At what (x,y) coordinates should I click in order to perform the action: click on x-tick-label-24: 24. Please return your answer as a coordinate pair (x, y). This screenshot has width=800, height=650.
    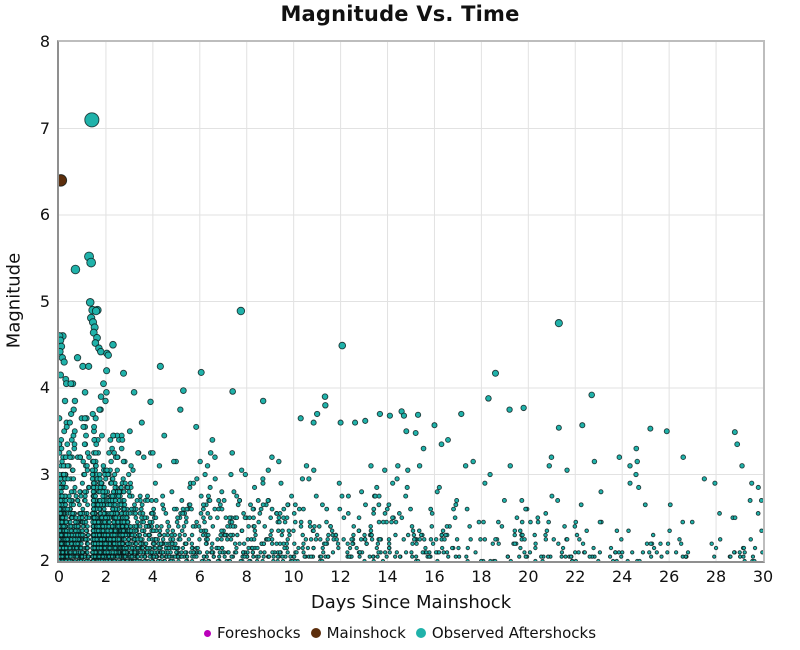
    Looking at the image, I should click on (622, 576).